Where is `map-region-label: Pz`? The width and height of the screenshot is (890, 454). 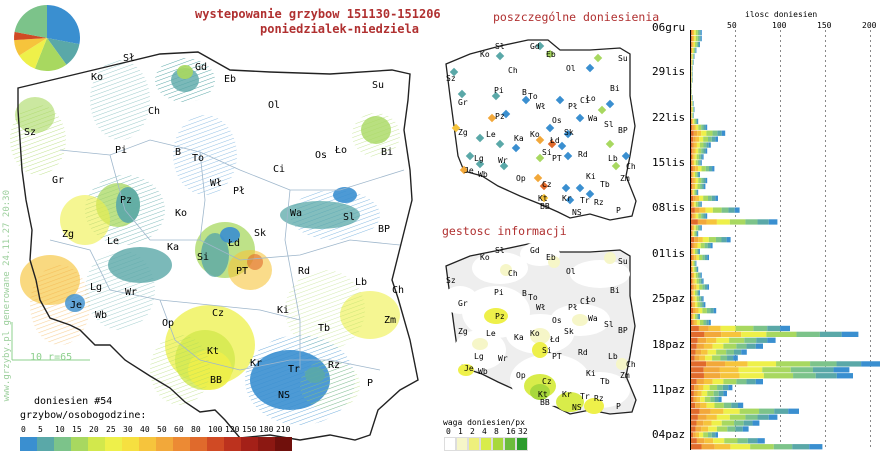
map-region-label: Pz is located at coordinates (500, 317).